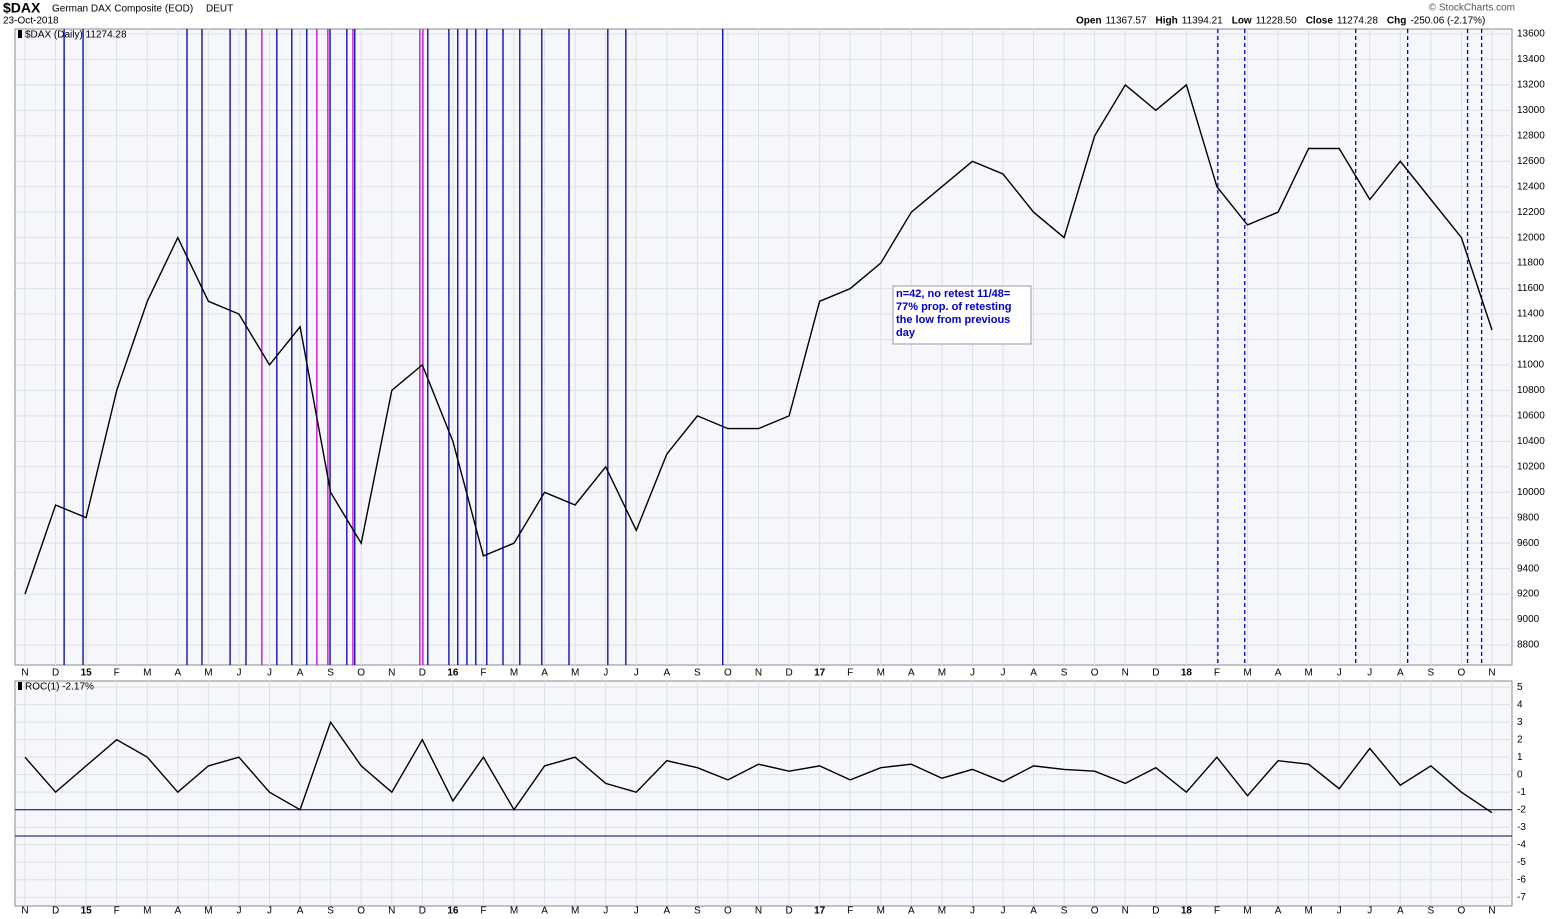 The width and height of the screenshot is (1565, 919). I want to click on y-tick-label: 13600, so click(1531, 34).